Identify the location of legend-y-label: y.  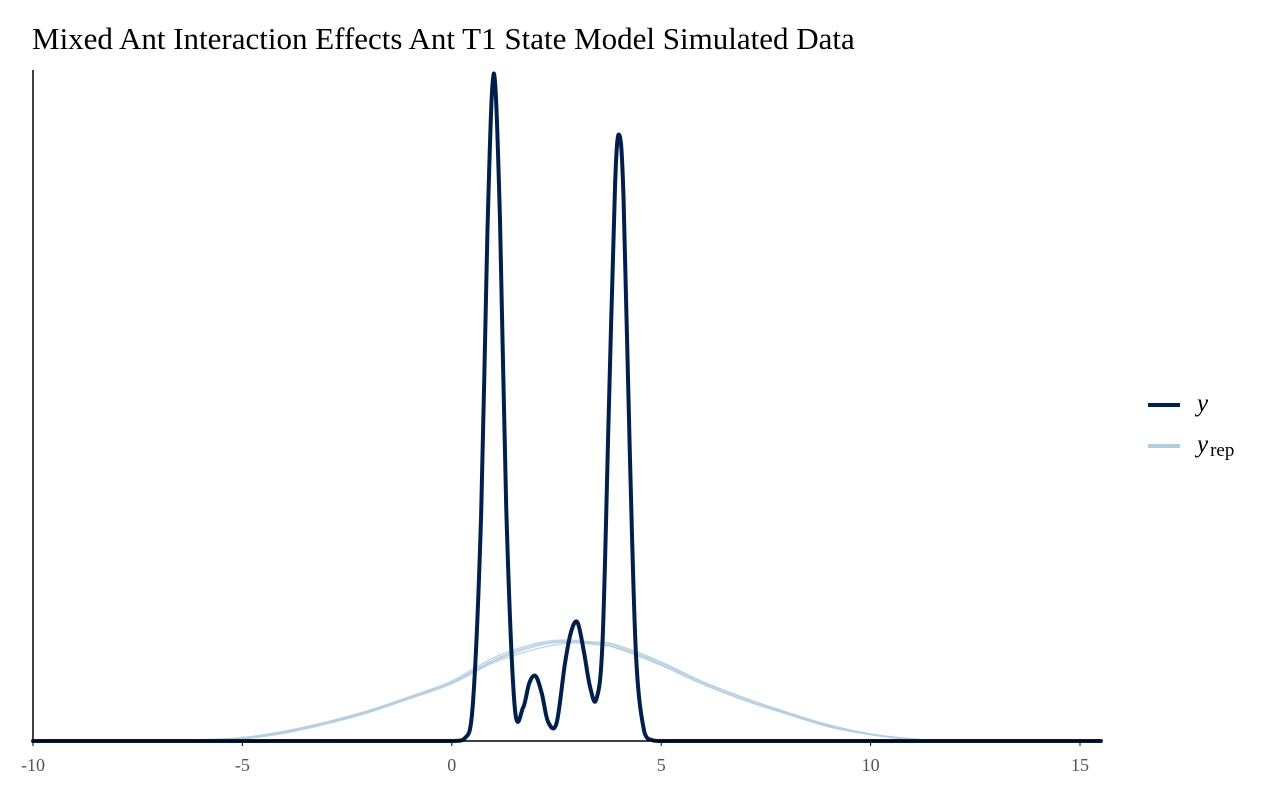
(1201, 403).